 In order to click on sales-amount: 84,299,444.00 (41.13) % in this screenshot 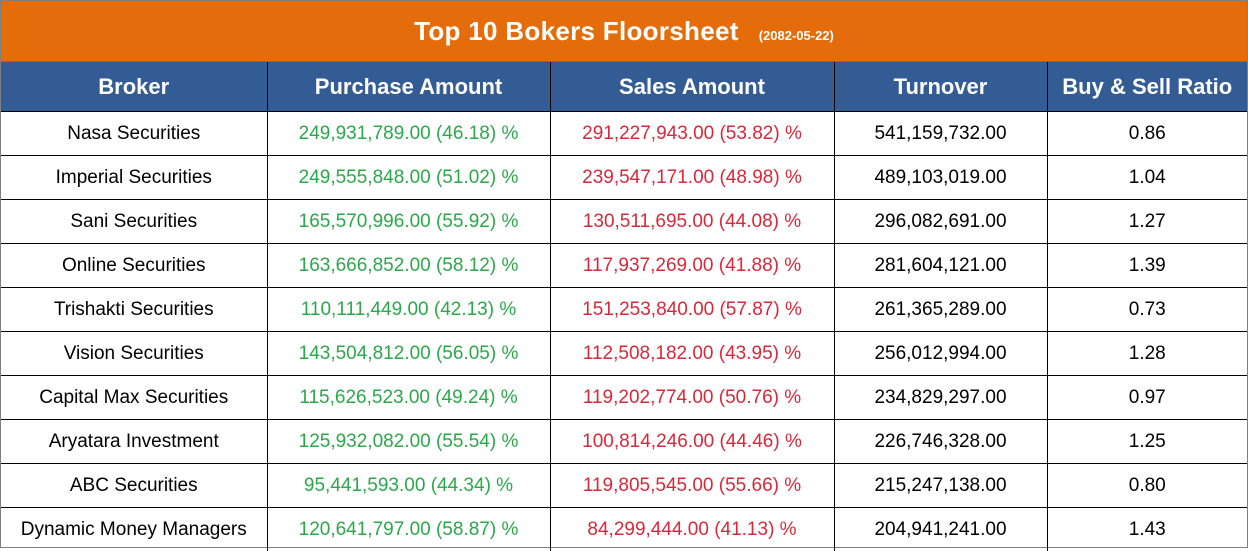, I will do `click(692, 529)`.